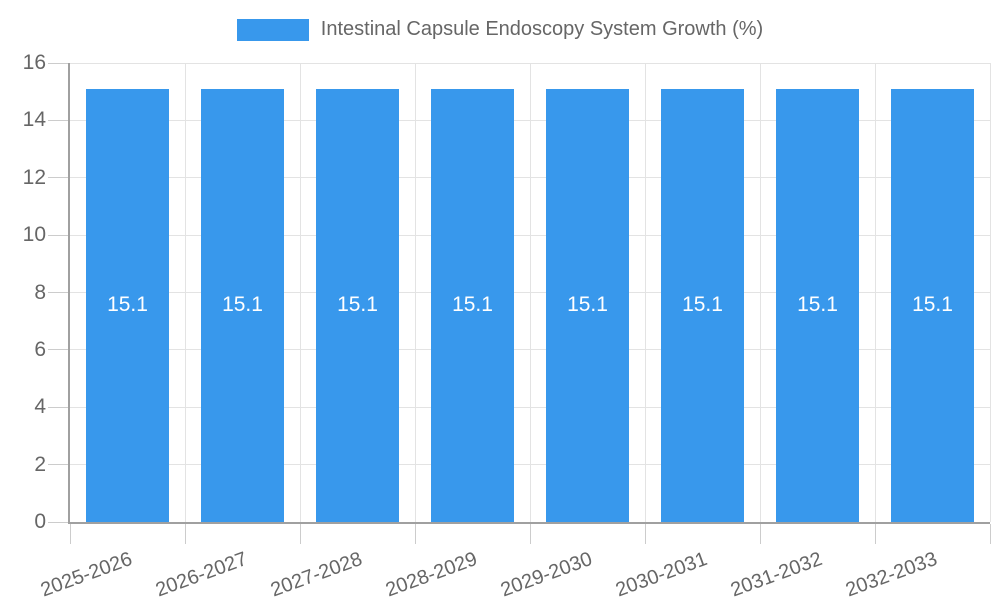 This screenshot has width=1000, height=600. Describe the element at coordinates (201, 574) in the screenshot. I see `x-tick-label: 2026-2027` at that location.